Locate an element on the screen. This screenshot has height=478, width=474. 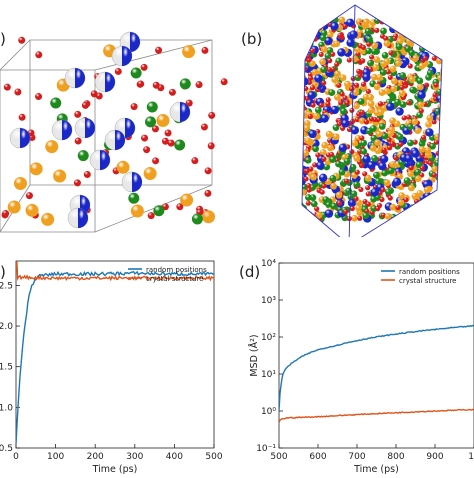
x-tick-label: 300 is located at coordinates (134, 457).